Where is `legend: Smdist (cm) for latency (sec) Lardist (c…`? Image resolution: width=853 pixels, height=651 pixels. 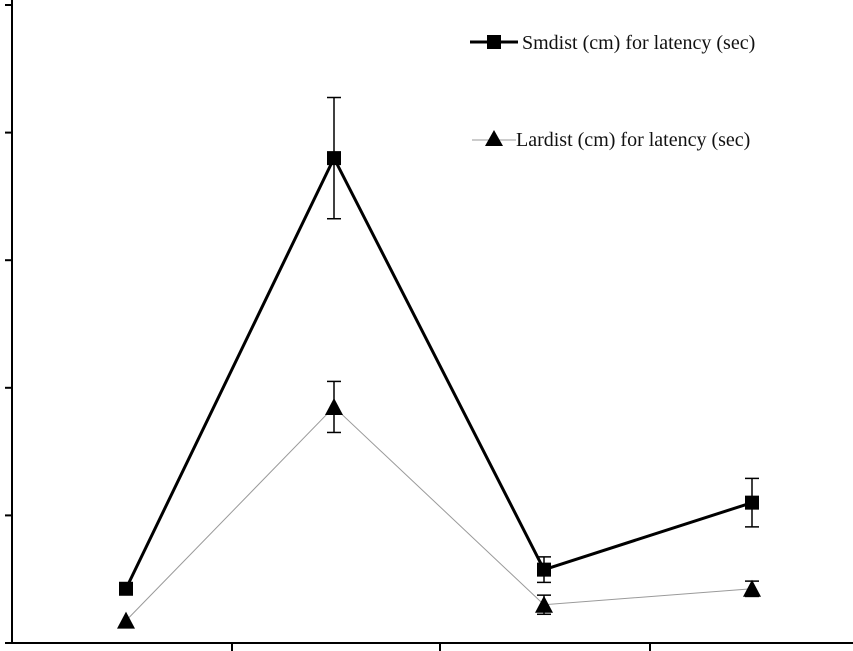 legend: Smdist (cm) for latency (sec) Lardist (c… is located at coordinates (612, 91).